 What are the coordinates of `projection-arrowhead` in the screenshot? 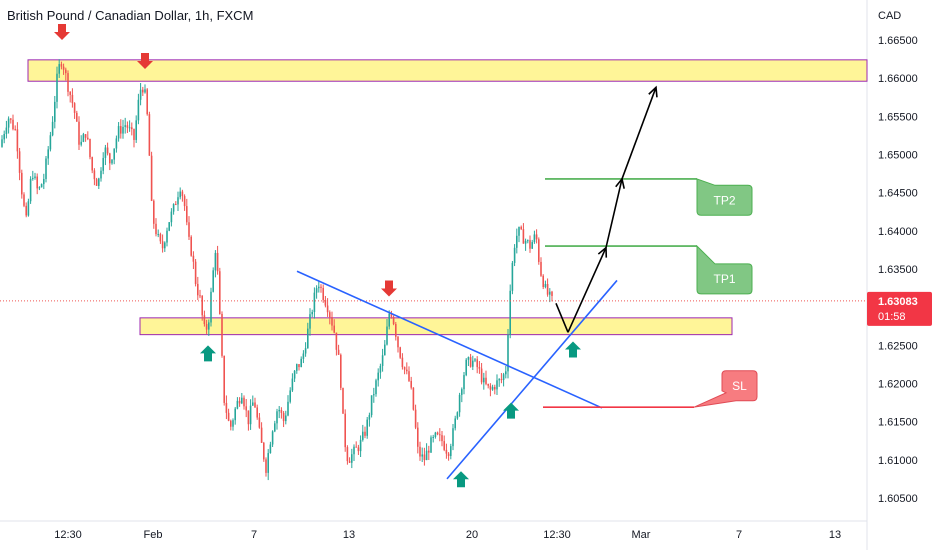 It's located at (653, 91).